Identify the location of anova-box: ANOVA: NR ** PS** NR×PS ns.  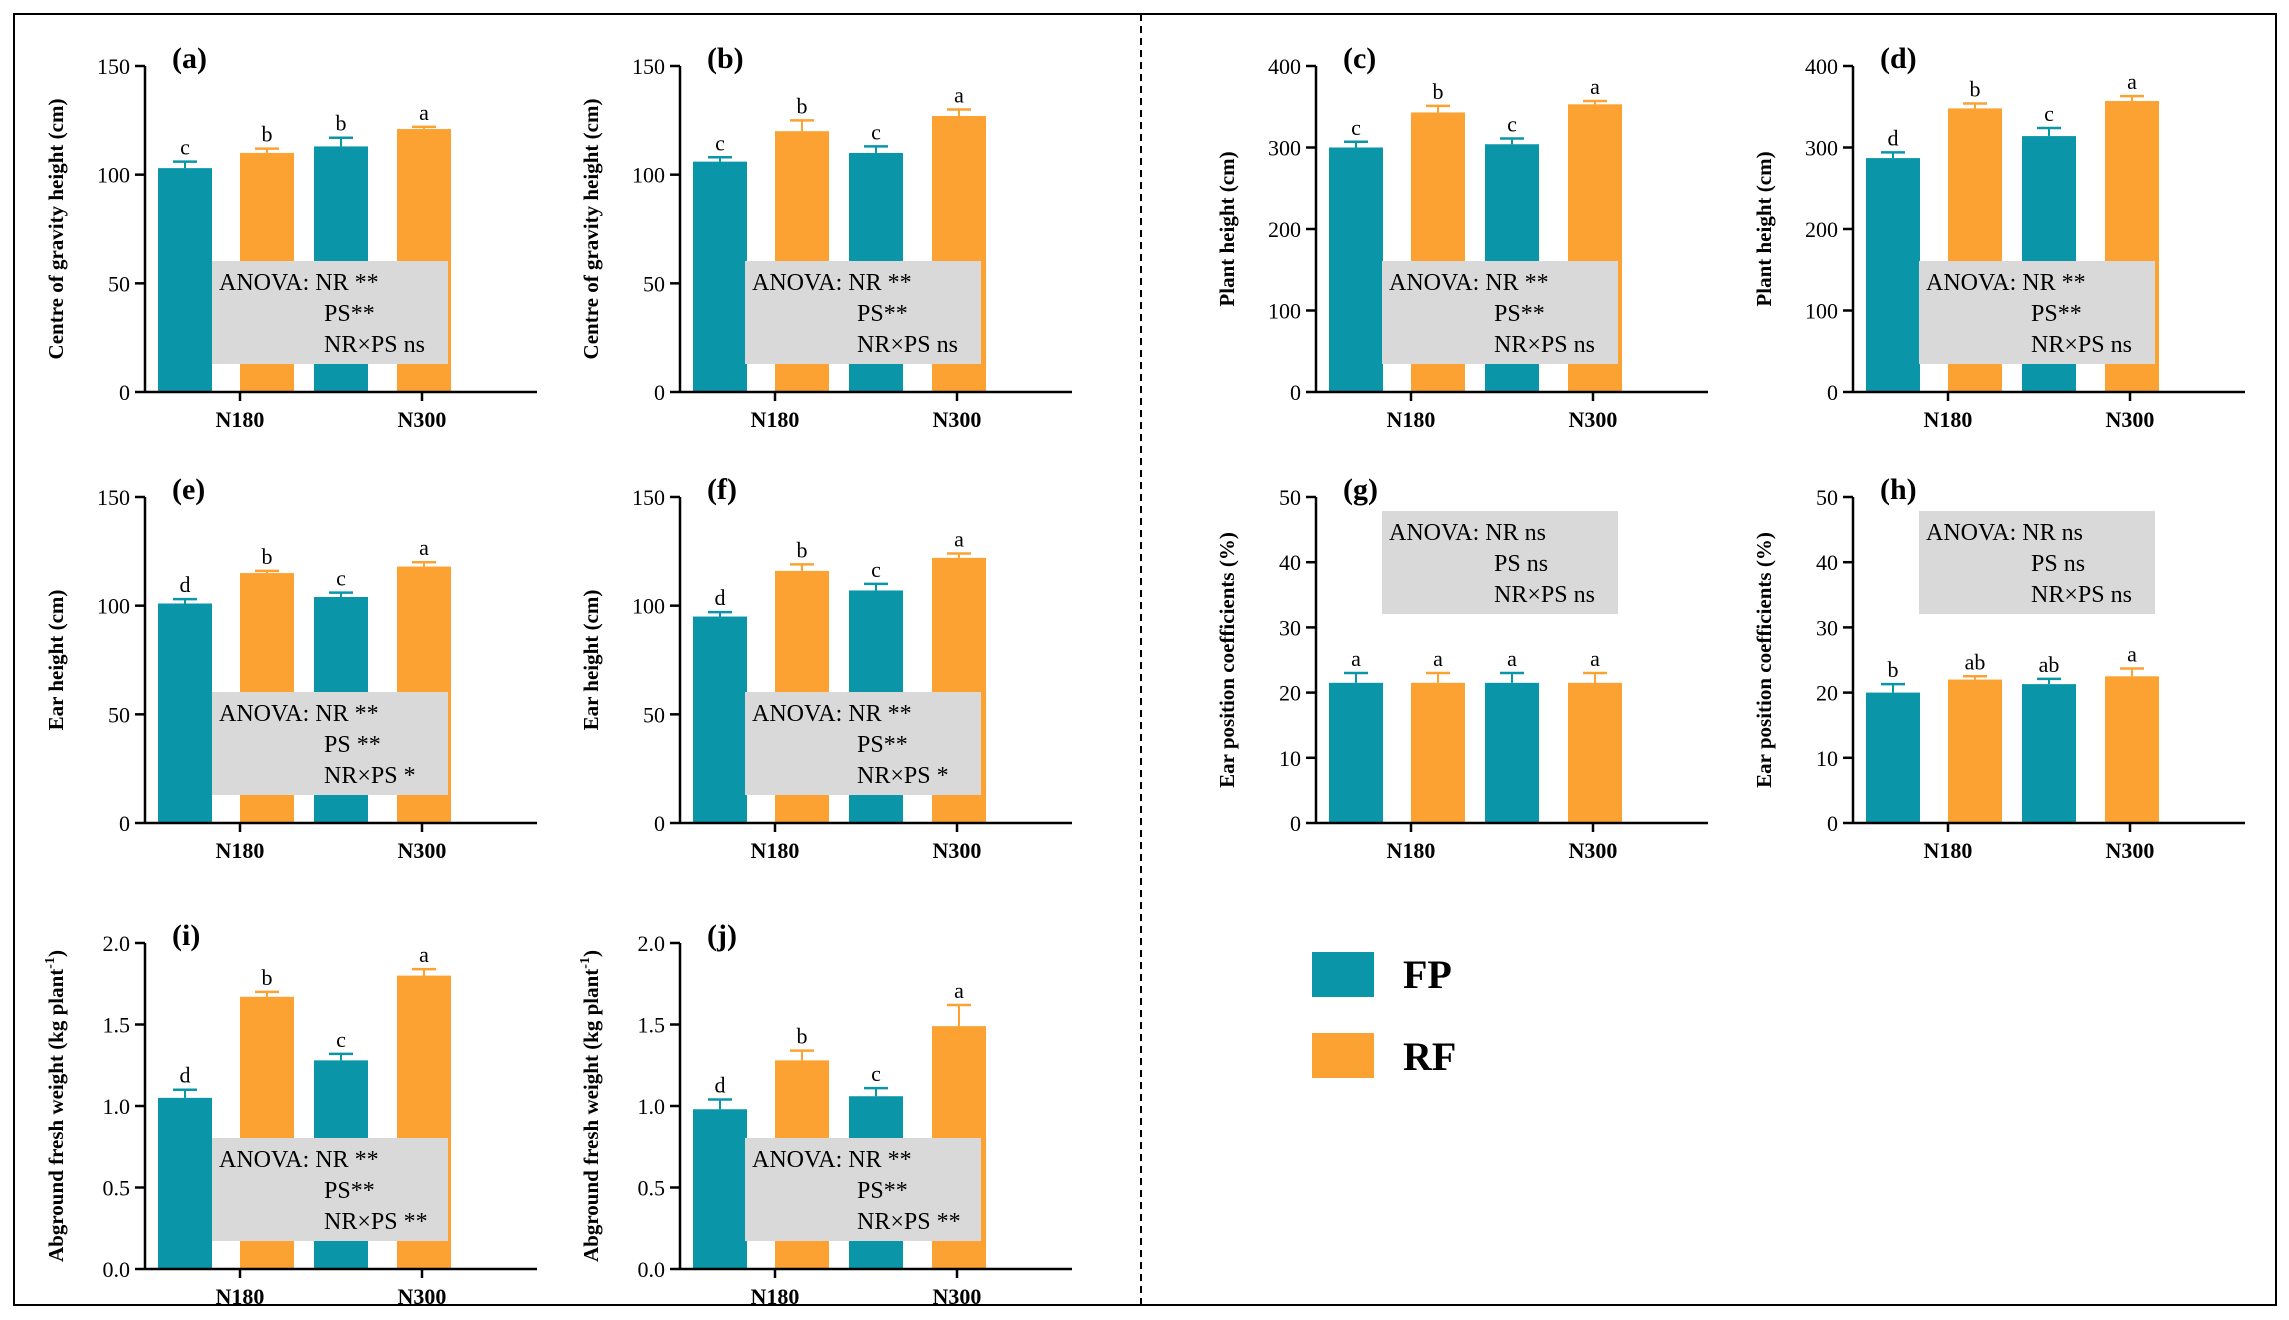
(1500, 312).